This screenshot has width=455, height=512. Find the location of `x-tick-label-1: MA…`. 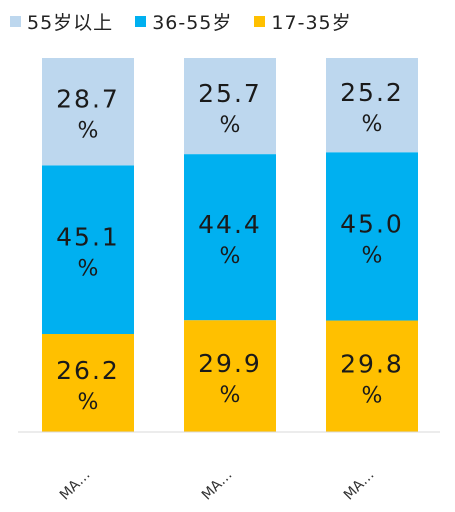

x-tick-label-1: MA… is located at coordinates (75, 485).